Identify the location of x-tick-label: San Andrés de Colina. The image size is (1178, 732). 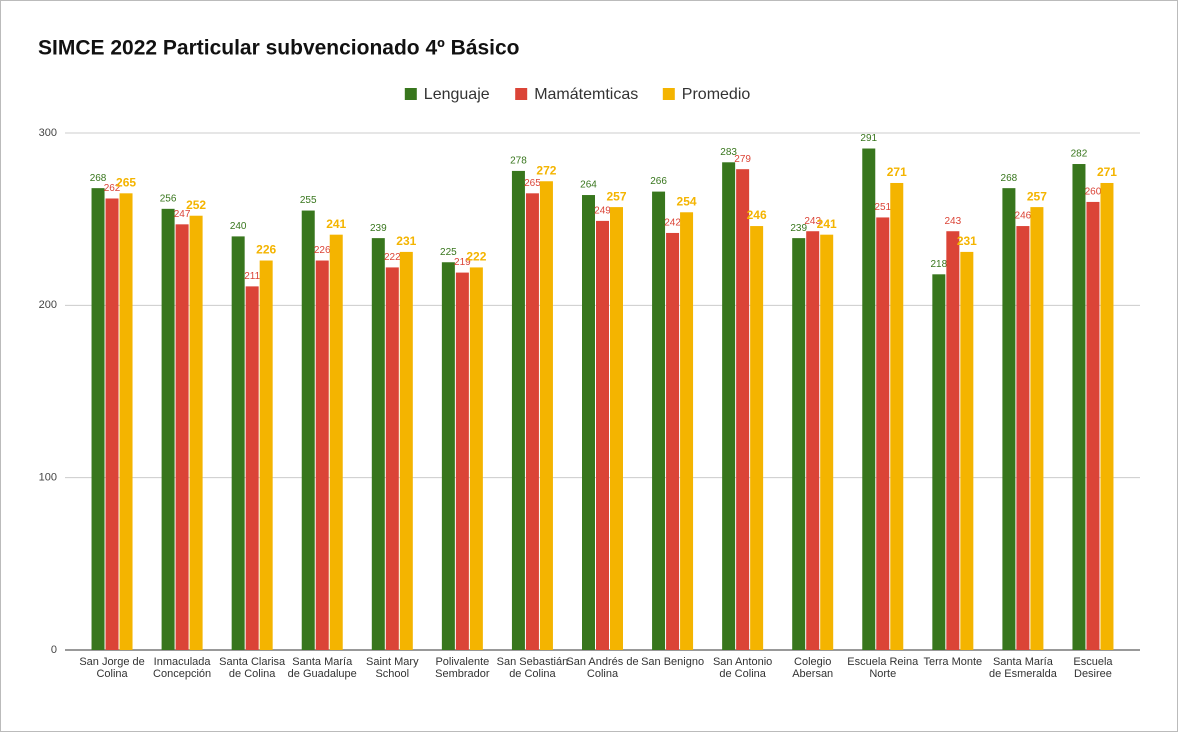
(602, 668).